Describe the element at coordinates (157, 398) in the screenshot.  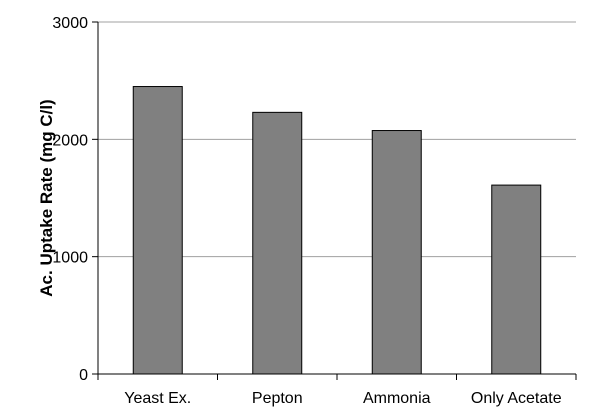
I see `x-tick-label: Yeast Ex.` at that location.